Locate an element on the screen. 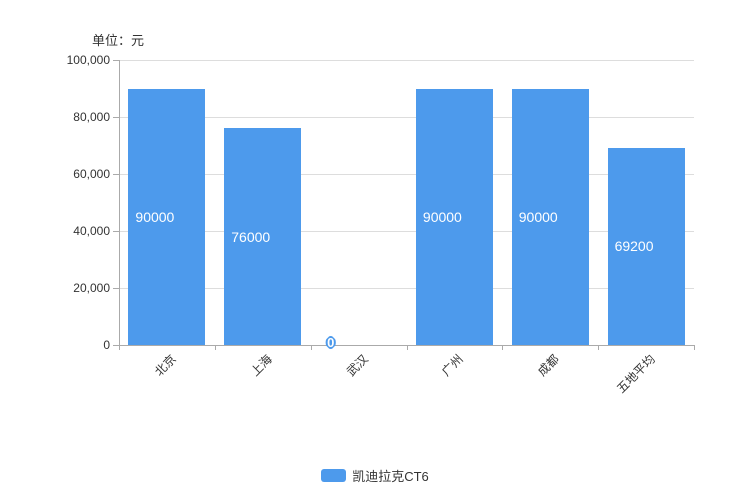 The image size is (750, 500). legend: 凯迪拉克CT6 is located at coordinates (375, 475).